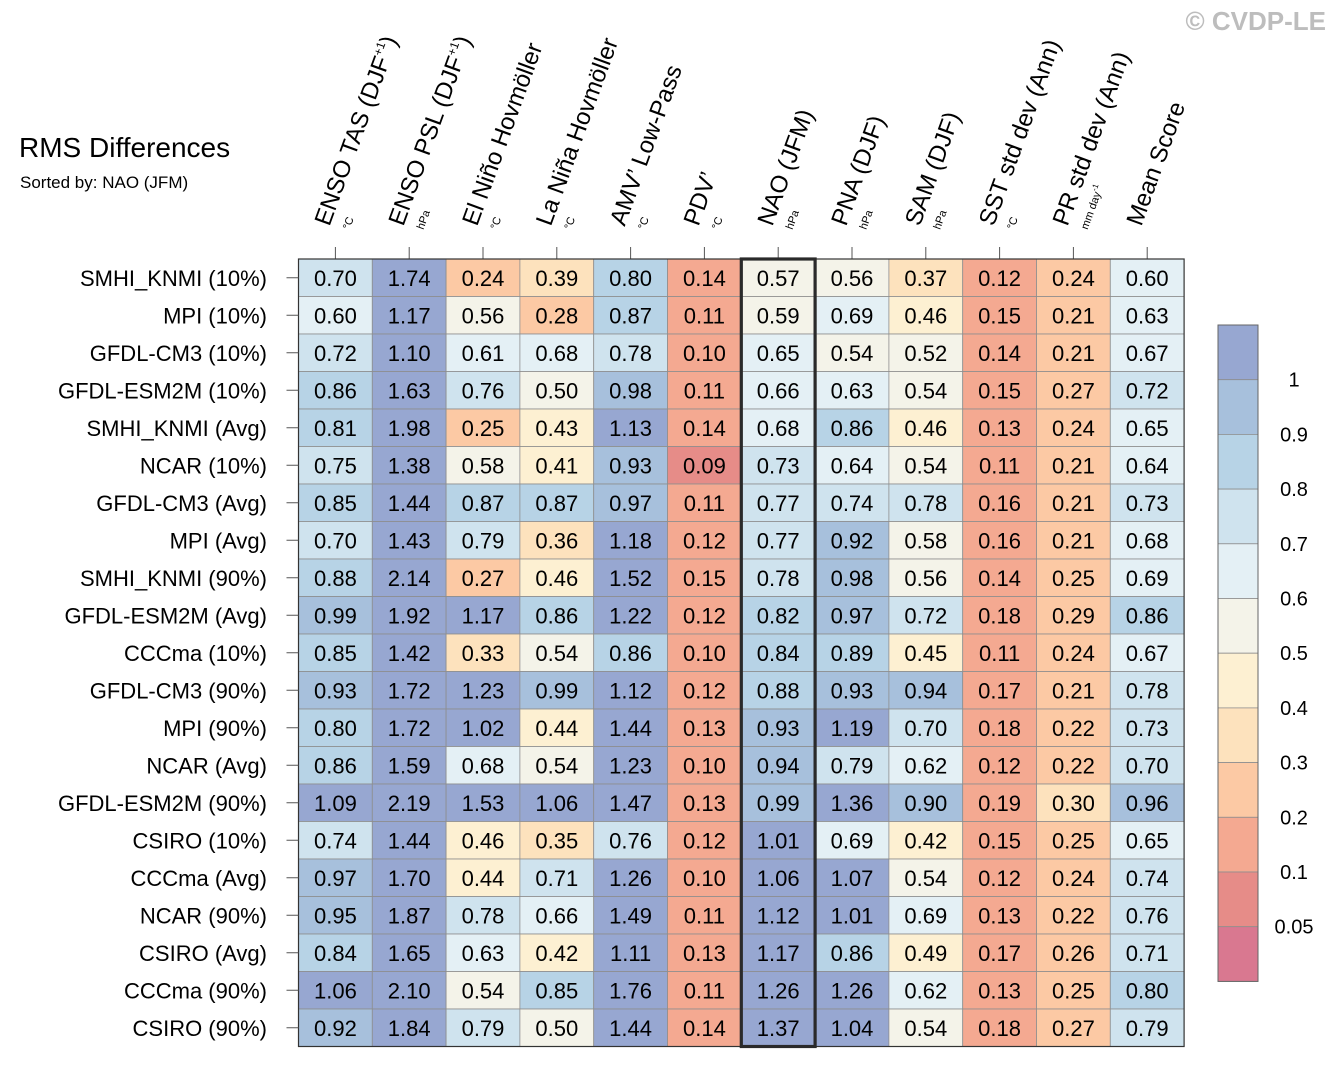 The image size is (1336, 1067). Describe the element at coordinates (778, 915) in the screenshot. I see `cell-value-label: 1.12` at that location.